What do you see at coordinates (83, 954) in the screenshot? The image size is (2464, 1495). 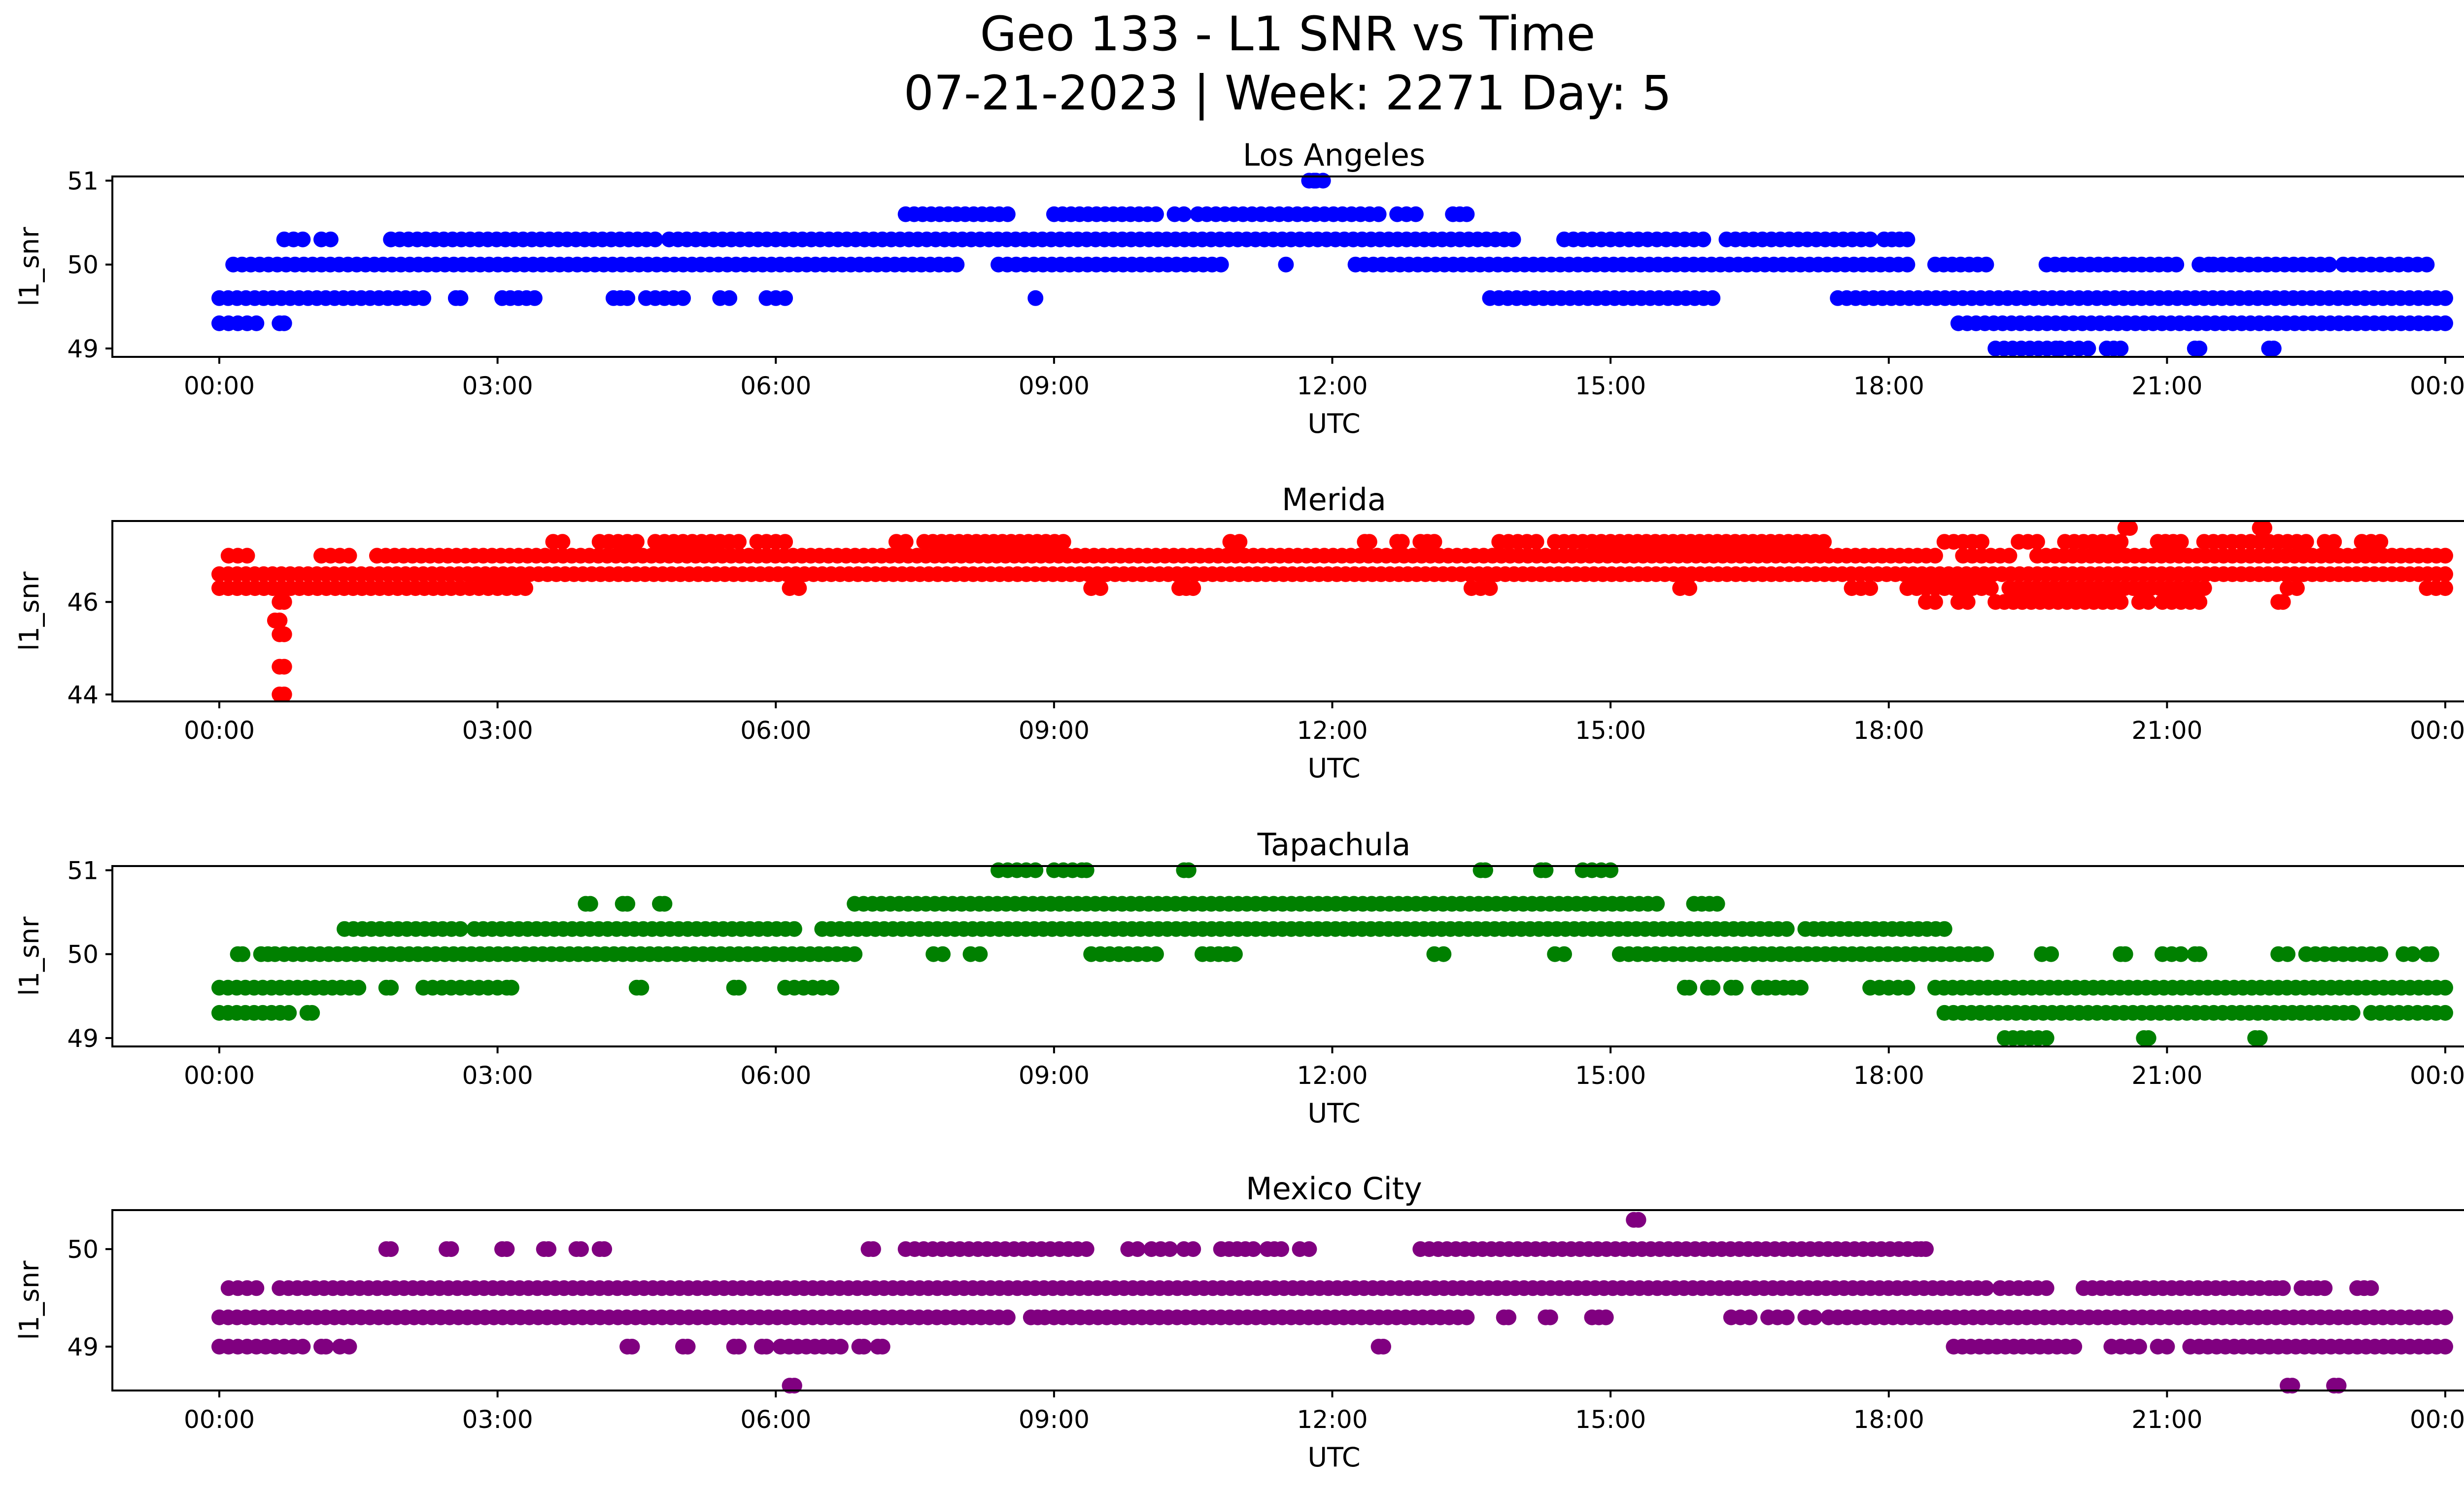 I see `y-tick-label: 50` at bounding box center [83, 954].